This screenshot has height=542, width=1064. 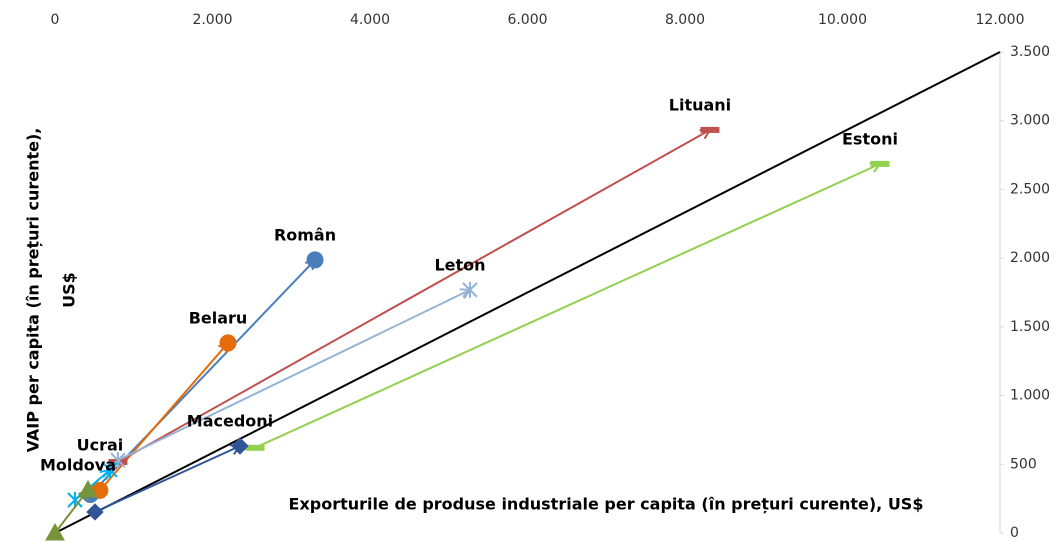 I want to click on x-tick-label: 12.000, so click(x=1000, y=20).